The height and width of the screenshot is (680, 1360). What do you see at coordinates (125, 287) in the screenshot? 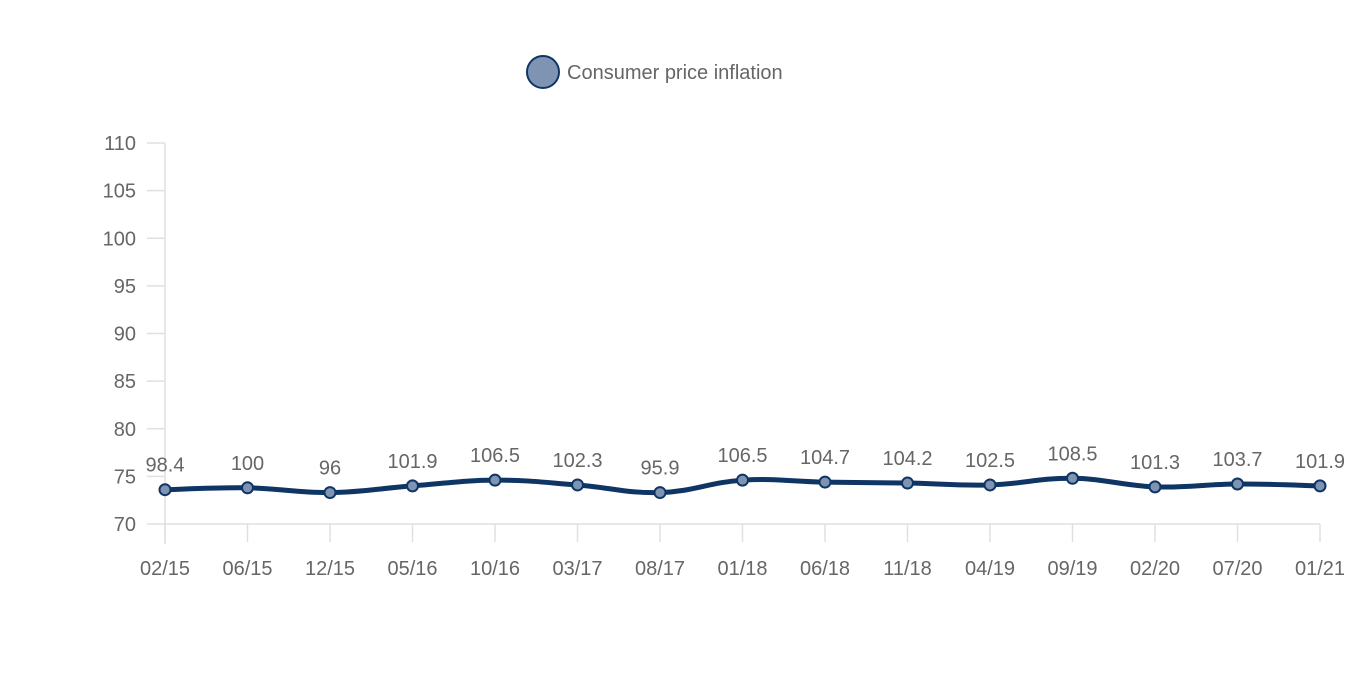
I see `y-tick-label: 95` at bounding box center [125, 287].